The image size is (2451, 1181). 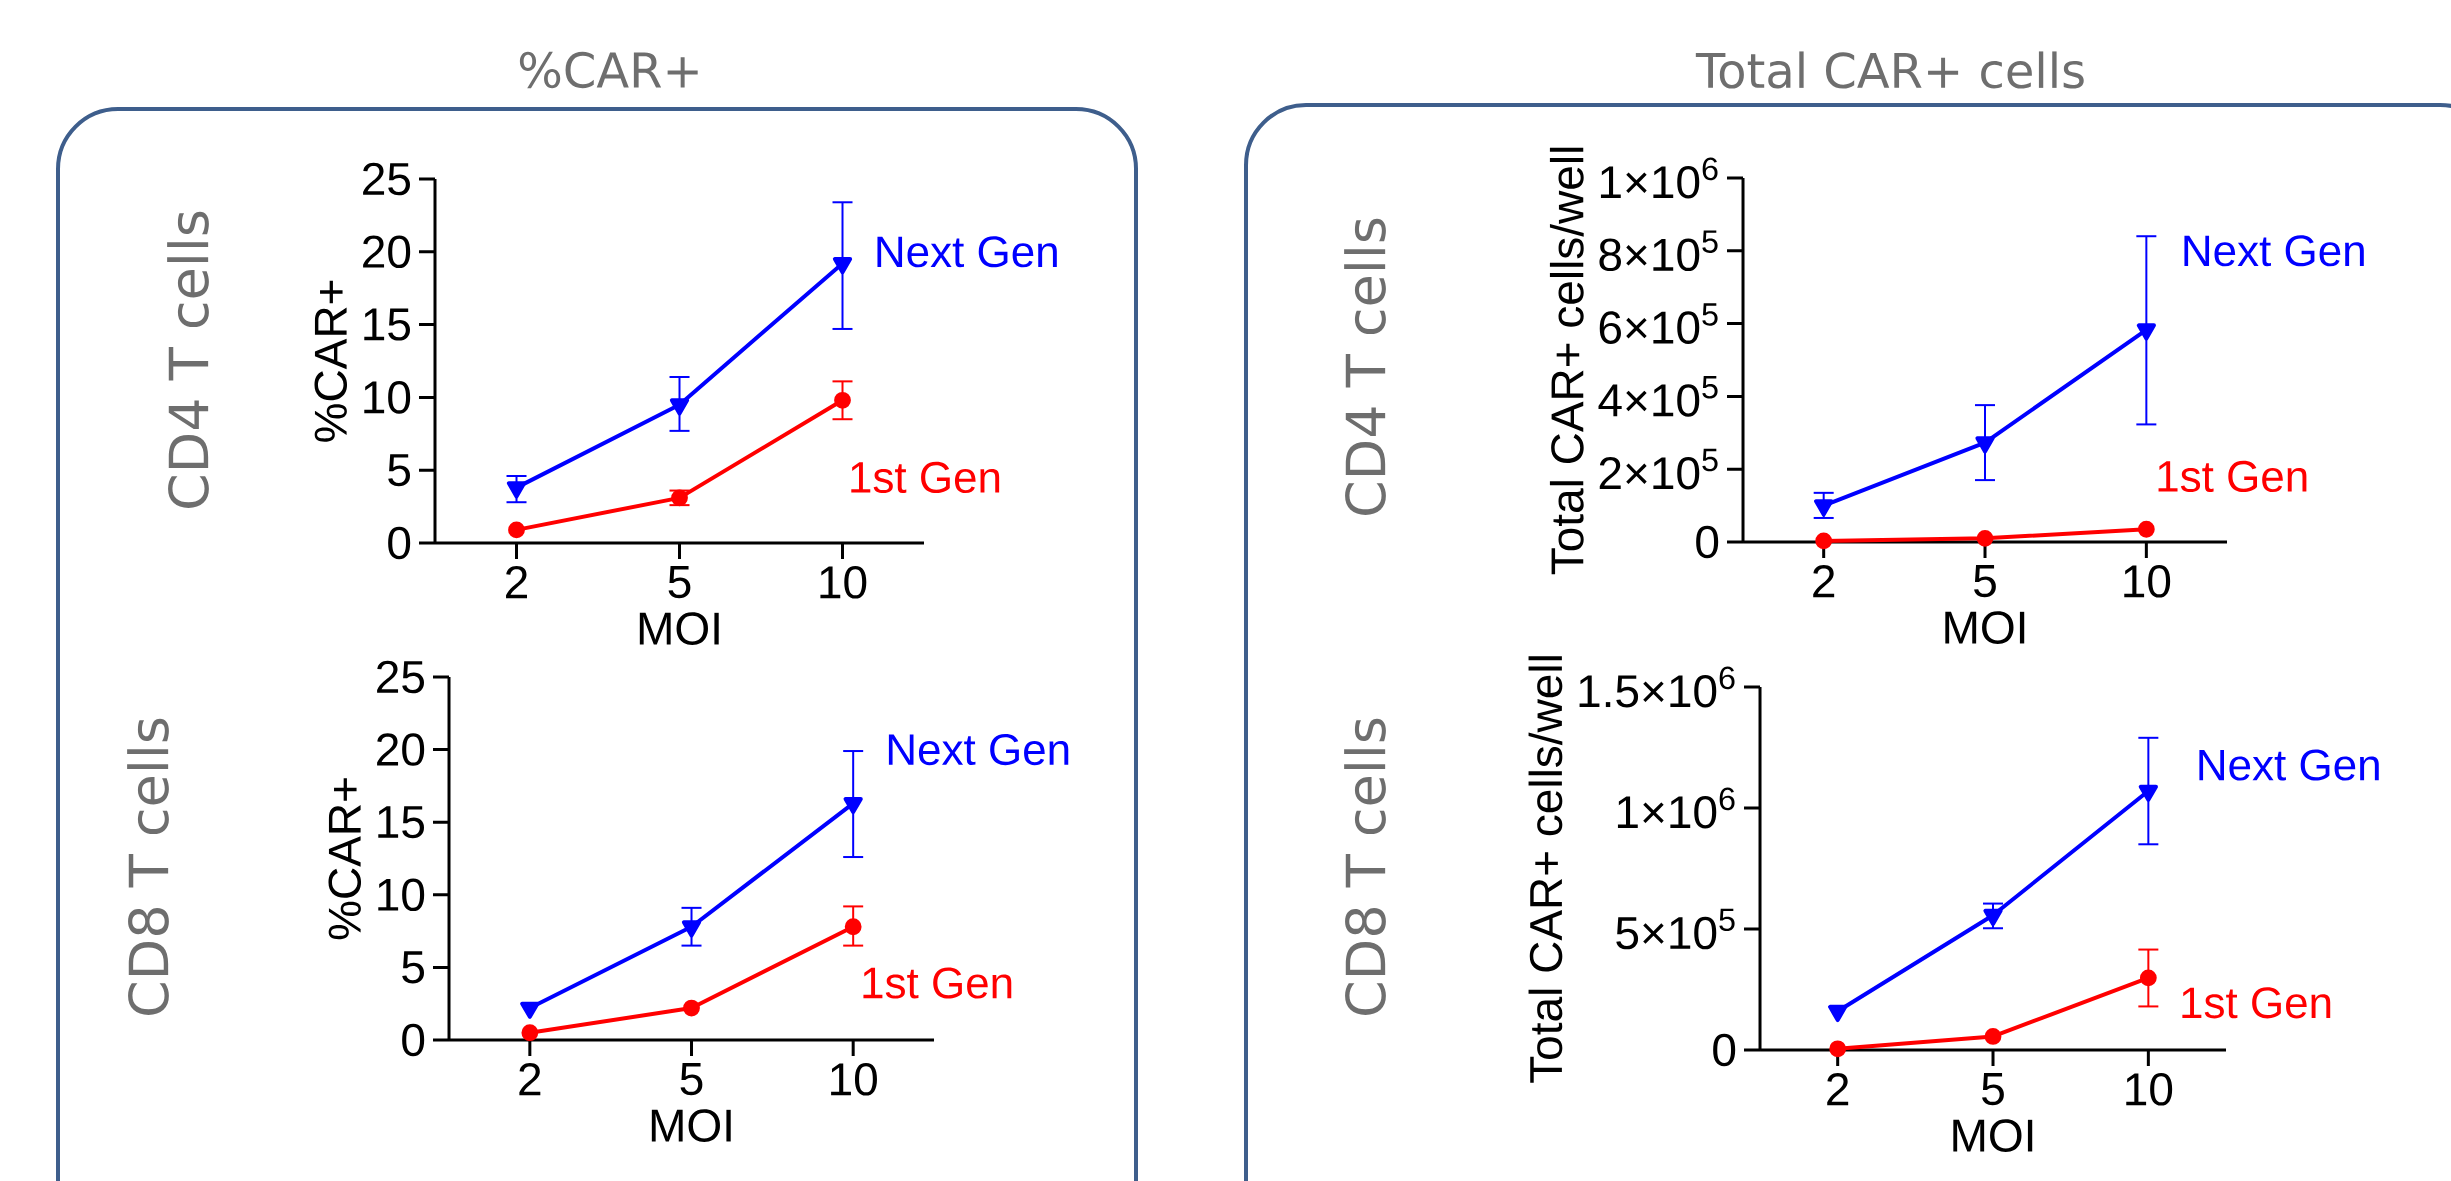 I want to click on y-tick-label: 2×10$^{5}$, so click(x=1658, y=469).